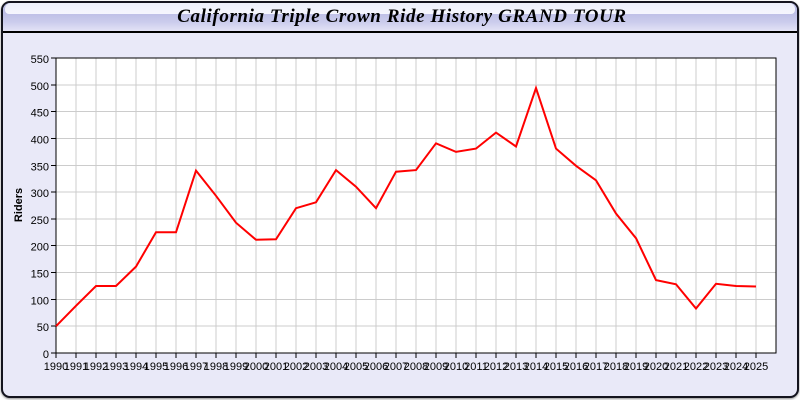 This screenshot has width=800, height=400. I want to click on svg-text: Riders, so click(19, 205).